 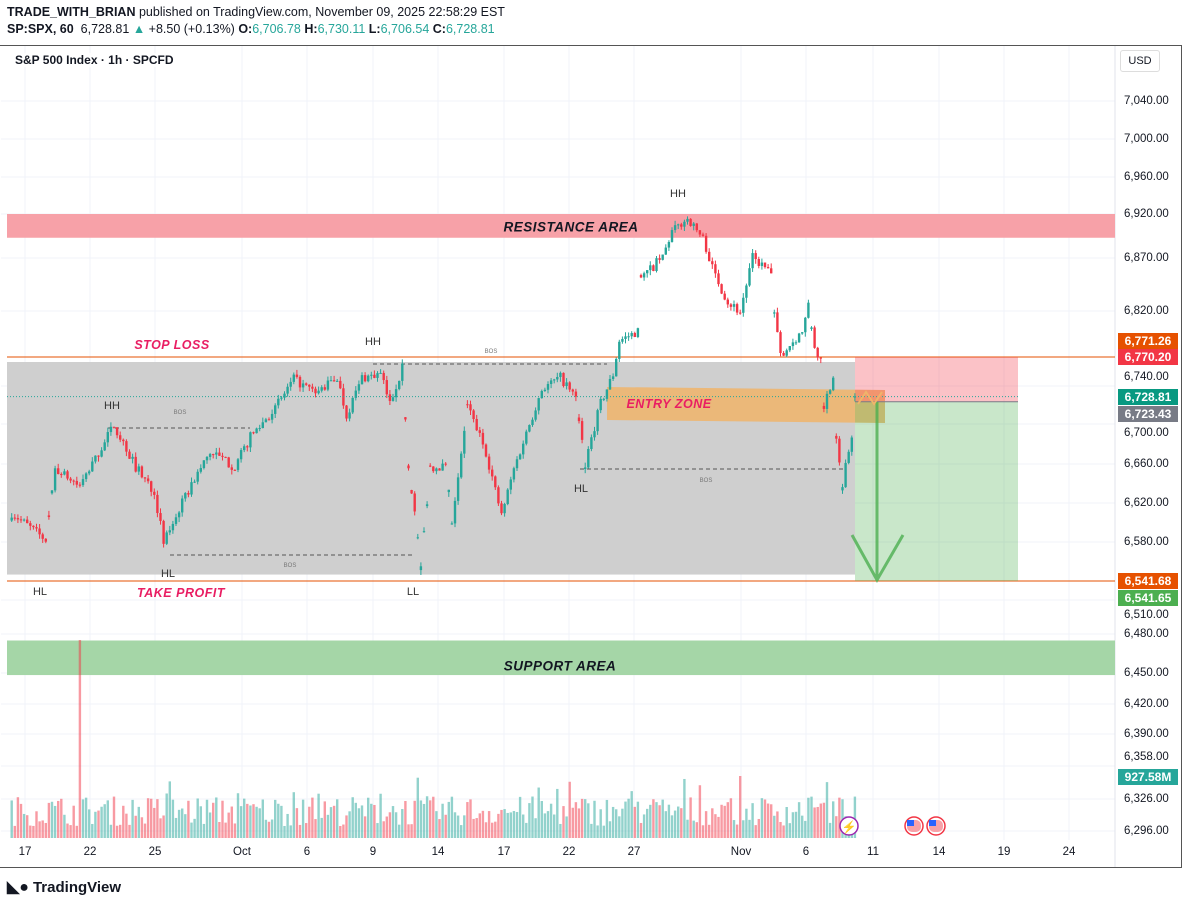 What do you see at coordinates (1146, 615) in the screenshot?
I see `price-tick: 6,510.00` at bounding box center [1146, 615].